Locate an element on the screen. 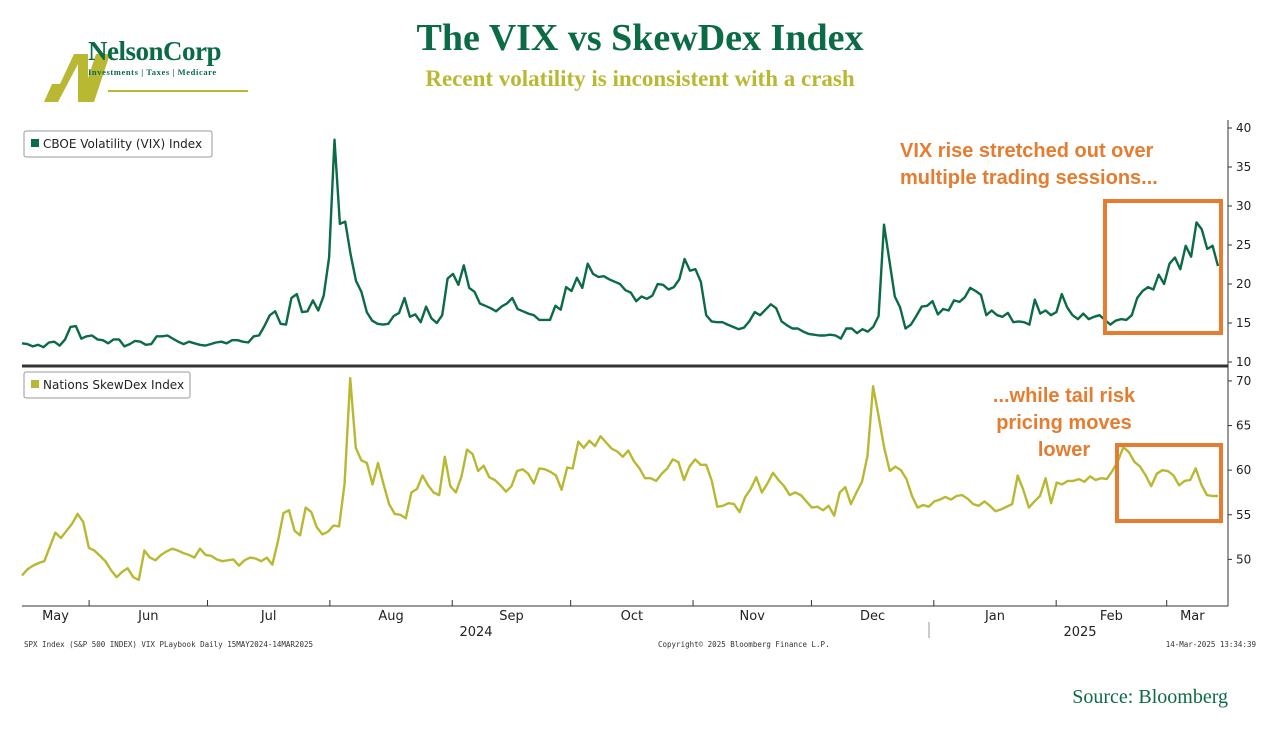 This screenshot has height=746, width=1280. skew-annotation-line1: ...while tail risk is located at coordinates (1064, 396).